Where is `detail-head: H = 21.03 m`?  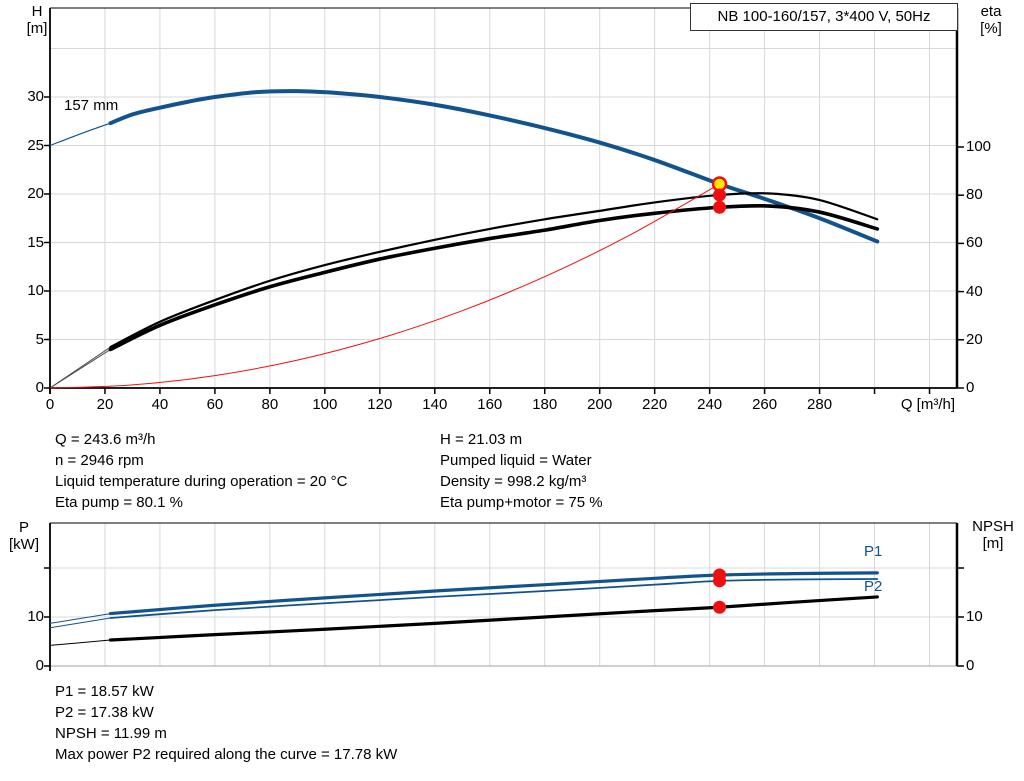 detail-head: H = 21.03 m is located at coordinates (481, 439).